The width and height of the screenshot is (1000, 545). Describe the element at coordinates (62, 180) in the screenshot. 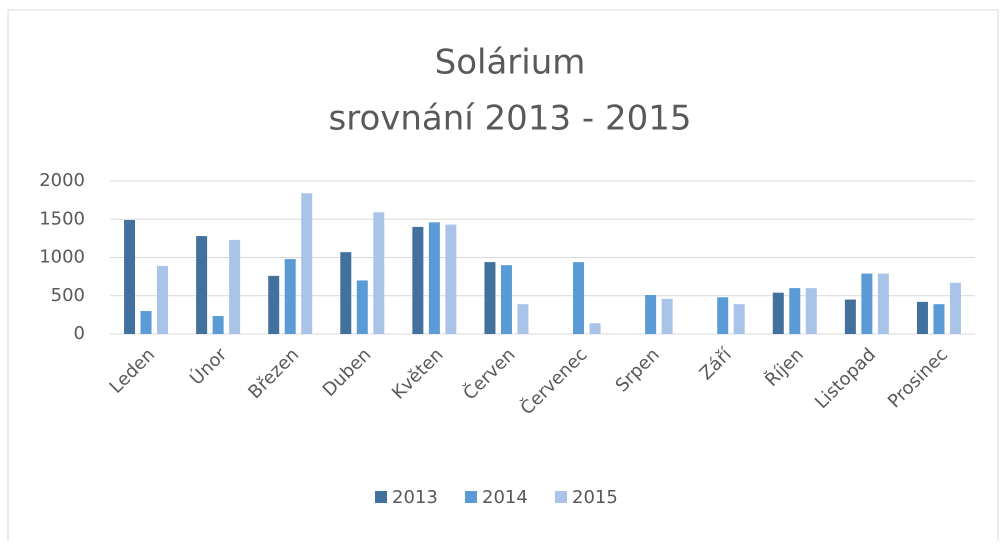

I see `y-tick-label: 2000` at that location.